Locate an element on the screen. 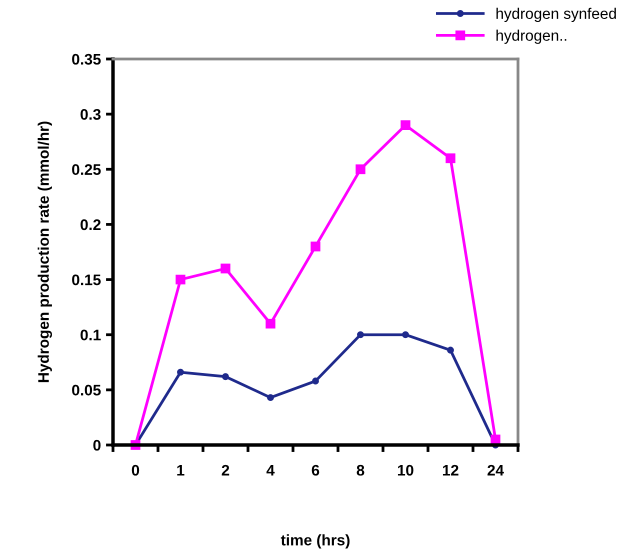 The width and height of the screenshot is (637, 552). y-tick-label: 0.05 is located at coordinates (86, 390).